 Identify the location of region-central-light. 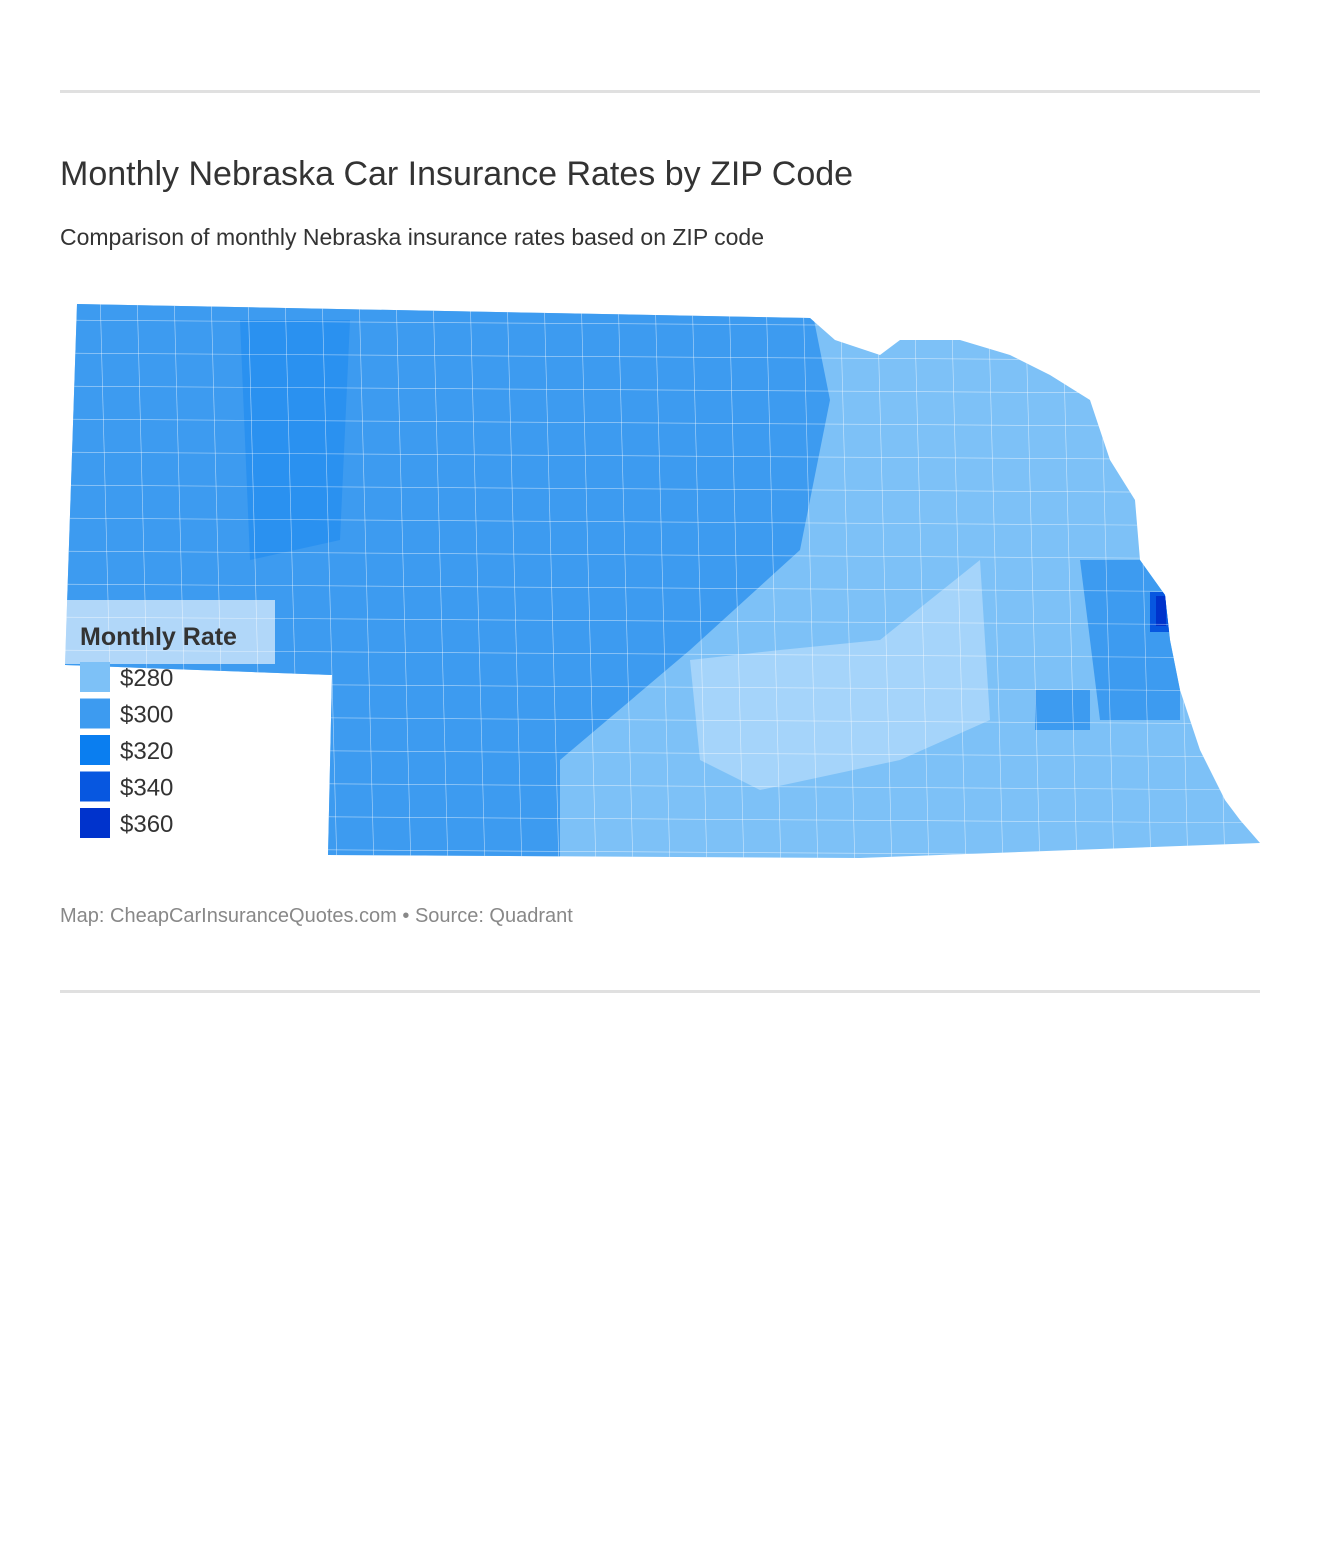
(840, 675).